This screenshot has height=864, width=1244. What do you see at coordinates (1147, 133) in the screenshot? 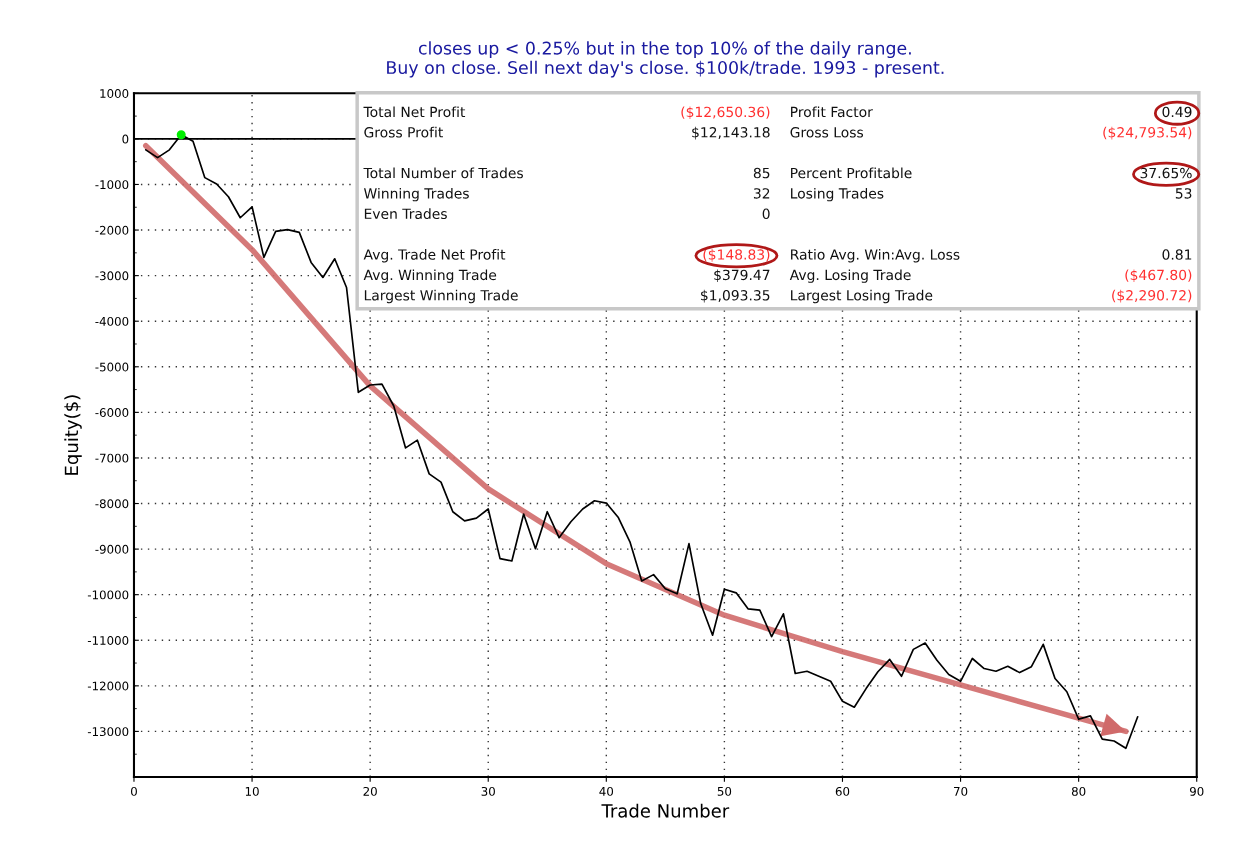
I see `annotation: ($24,793.54)` at bounding box center [1147, 133].